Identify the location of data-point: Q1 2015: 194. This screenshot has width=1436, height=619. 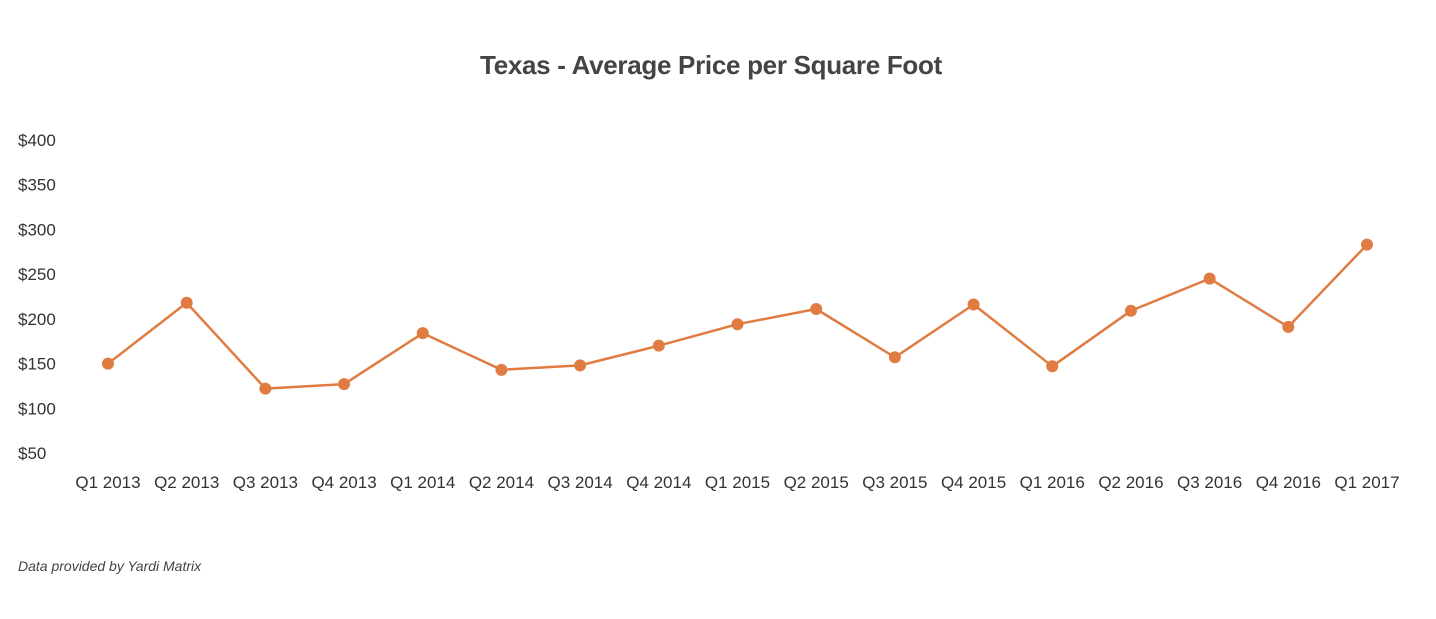
(737, 324).